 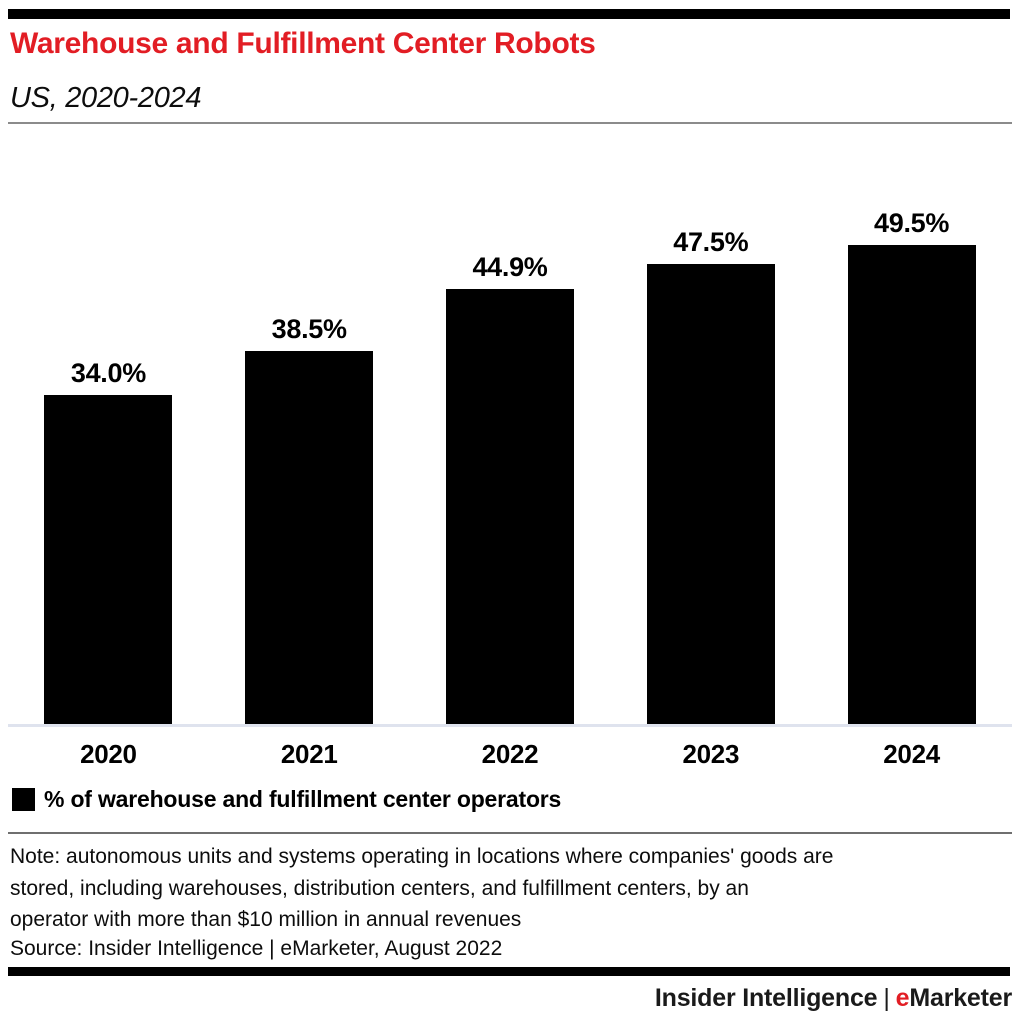 I want to click on x-axis: 2020 2021 2022 2023 2024, so click(x=510, y=748).